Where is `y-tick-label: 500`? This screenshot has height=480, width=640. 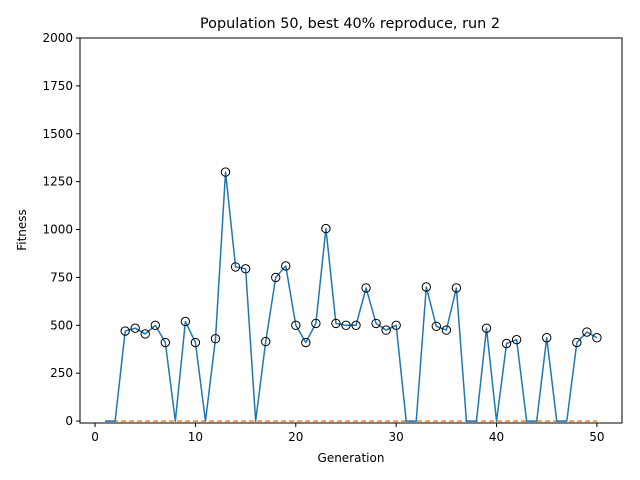 y-tick-label: 500 is located at coordinates (61, 325).